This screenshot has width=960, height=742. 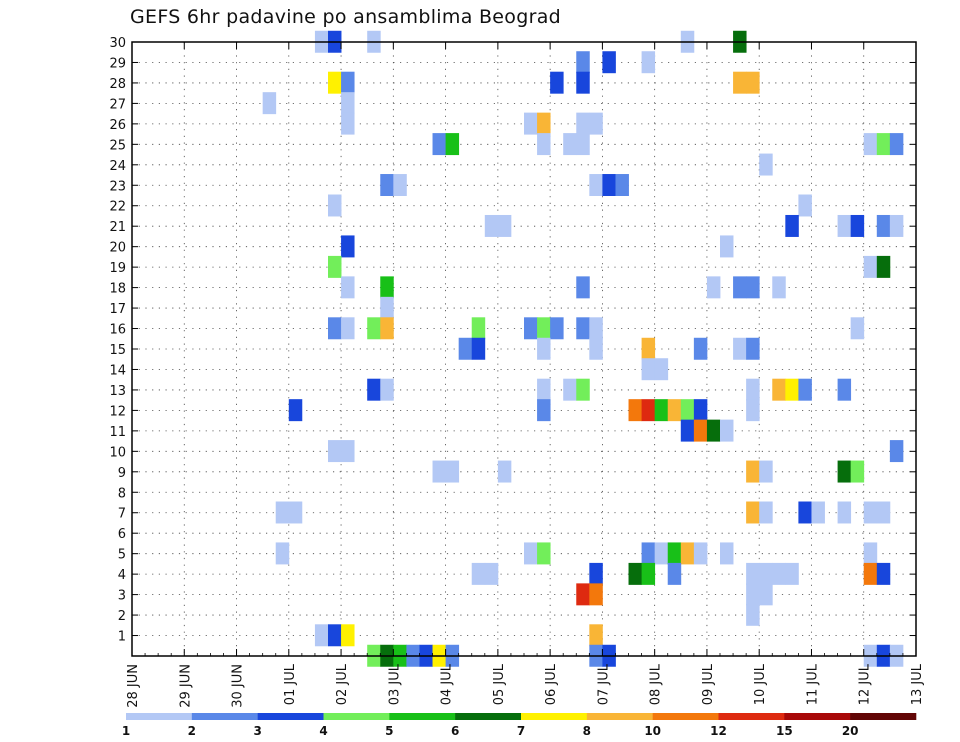 What do you see at coordinates (117, 84) in the screenshot?
I see `y-tick-label: 28` at bounding box center [117, 84].